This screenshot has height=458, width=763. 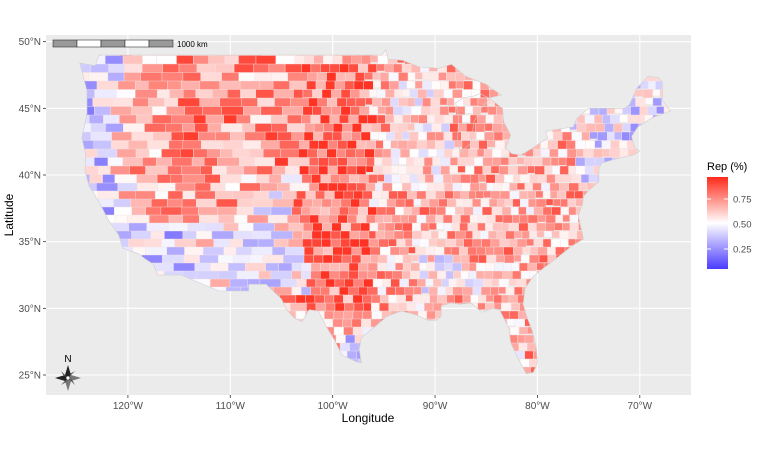 What do you see at coordinates (435, 406) in the screenshot?
I see `x-tick-label: 90°W` at bounding box center [435, 406].